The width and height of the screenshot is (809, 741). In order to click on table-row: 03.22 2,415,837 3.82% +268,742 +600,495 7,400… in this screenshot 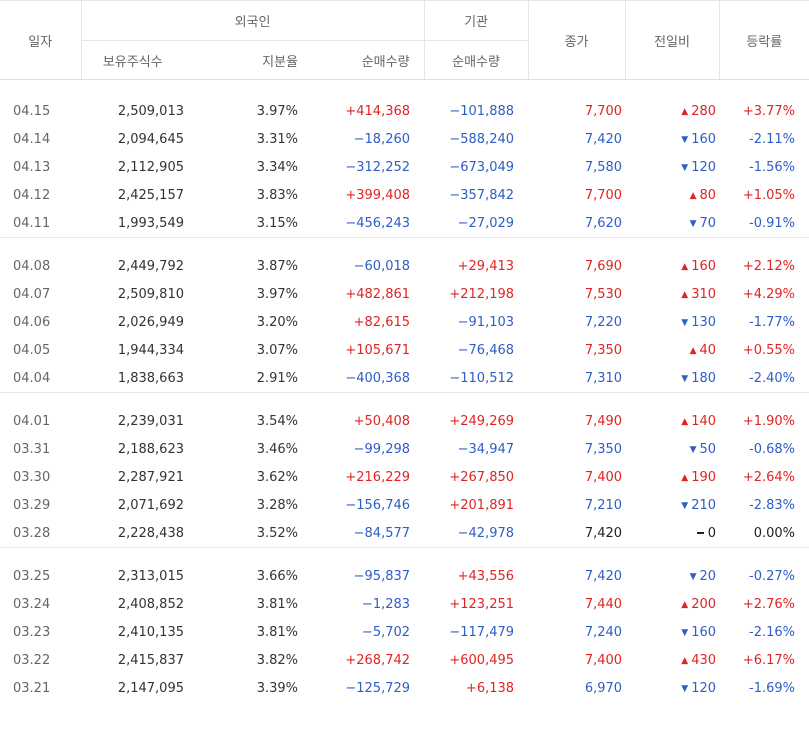, I will do `click(404, 660)`.